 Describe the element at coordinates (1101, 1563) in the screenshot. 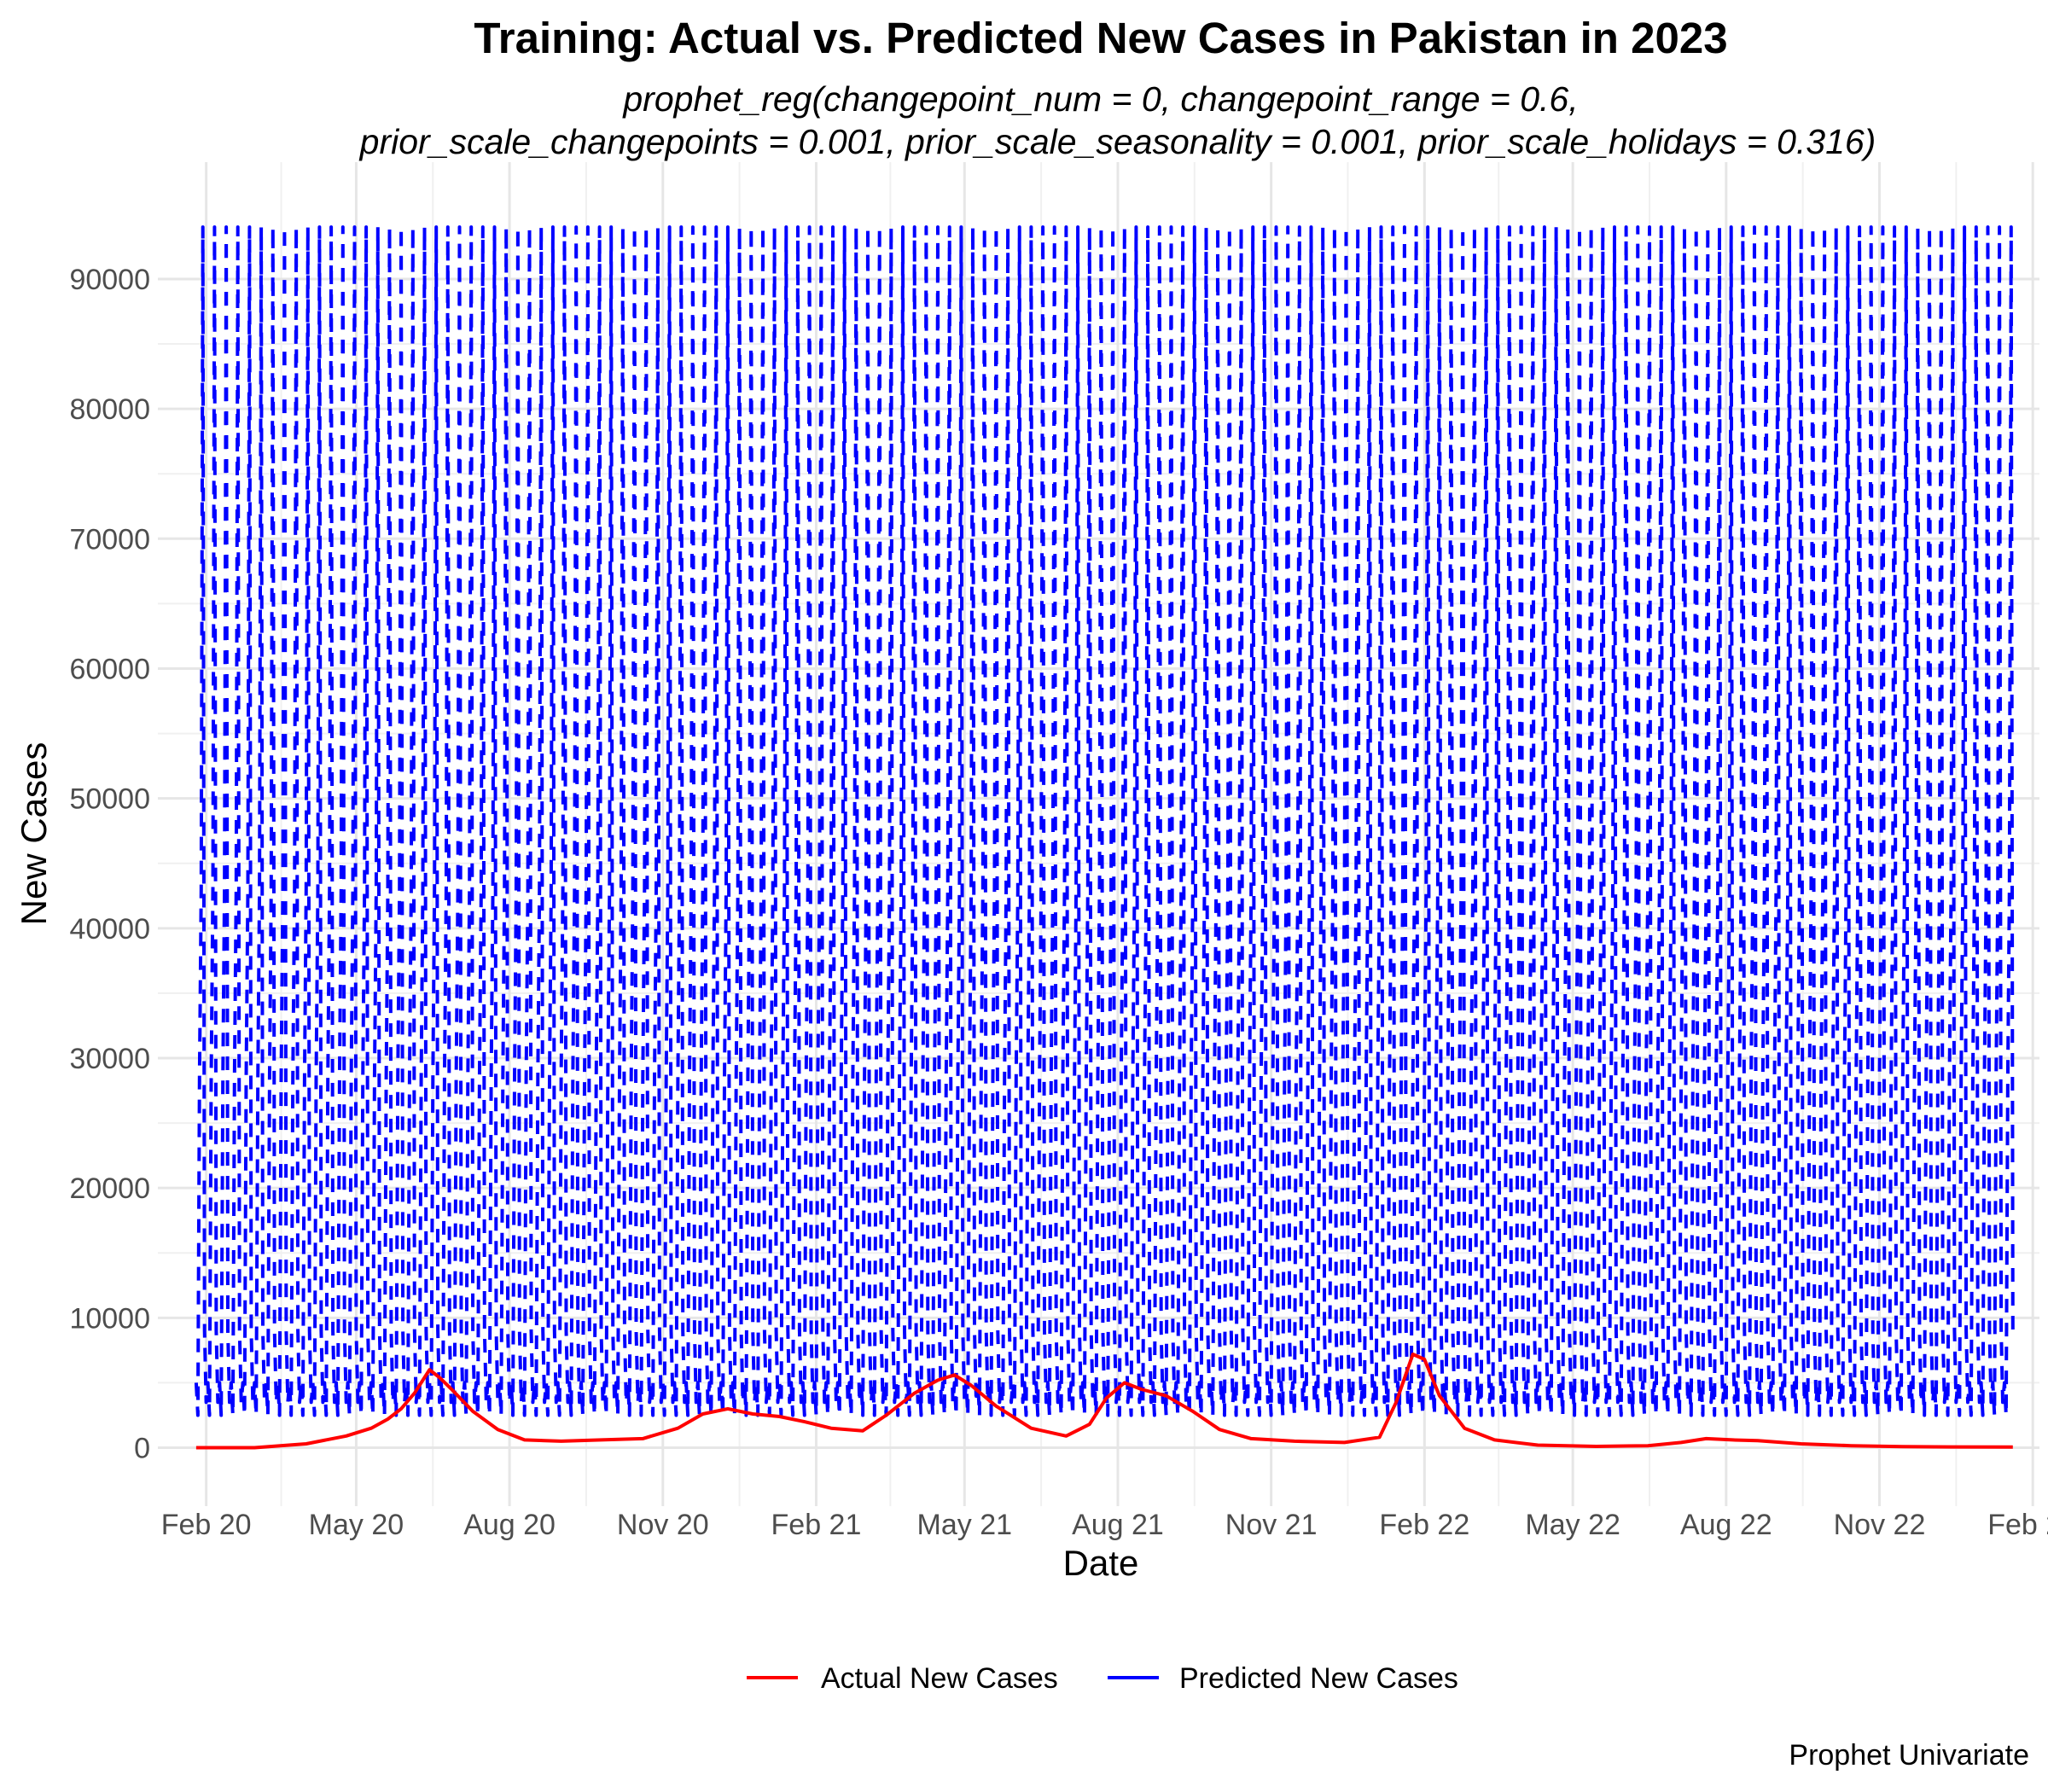

I see `x-axis-title: Date` at that location.